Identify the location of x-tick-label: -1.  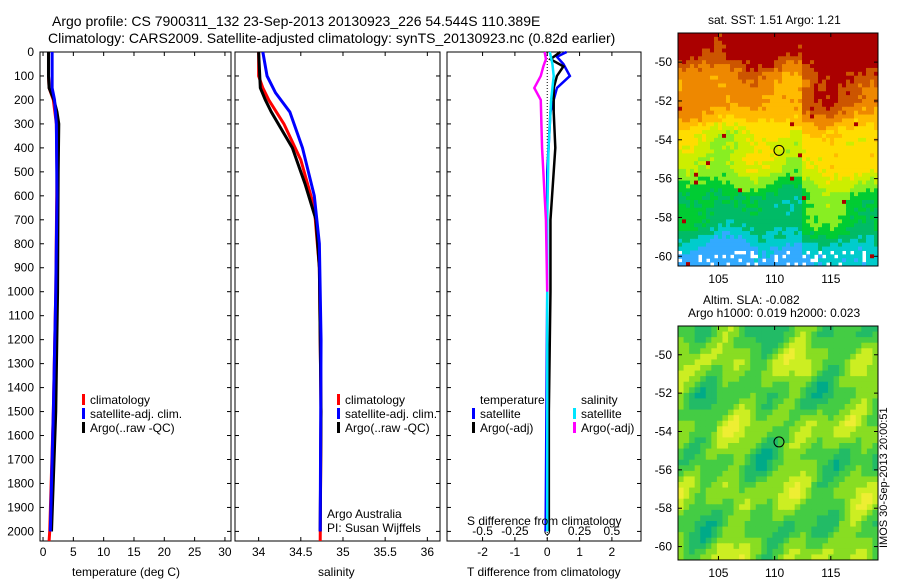
(515, 552).